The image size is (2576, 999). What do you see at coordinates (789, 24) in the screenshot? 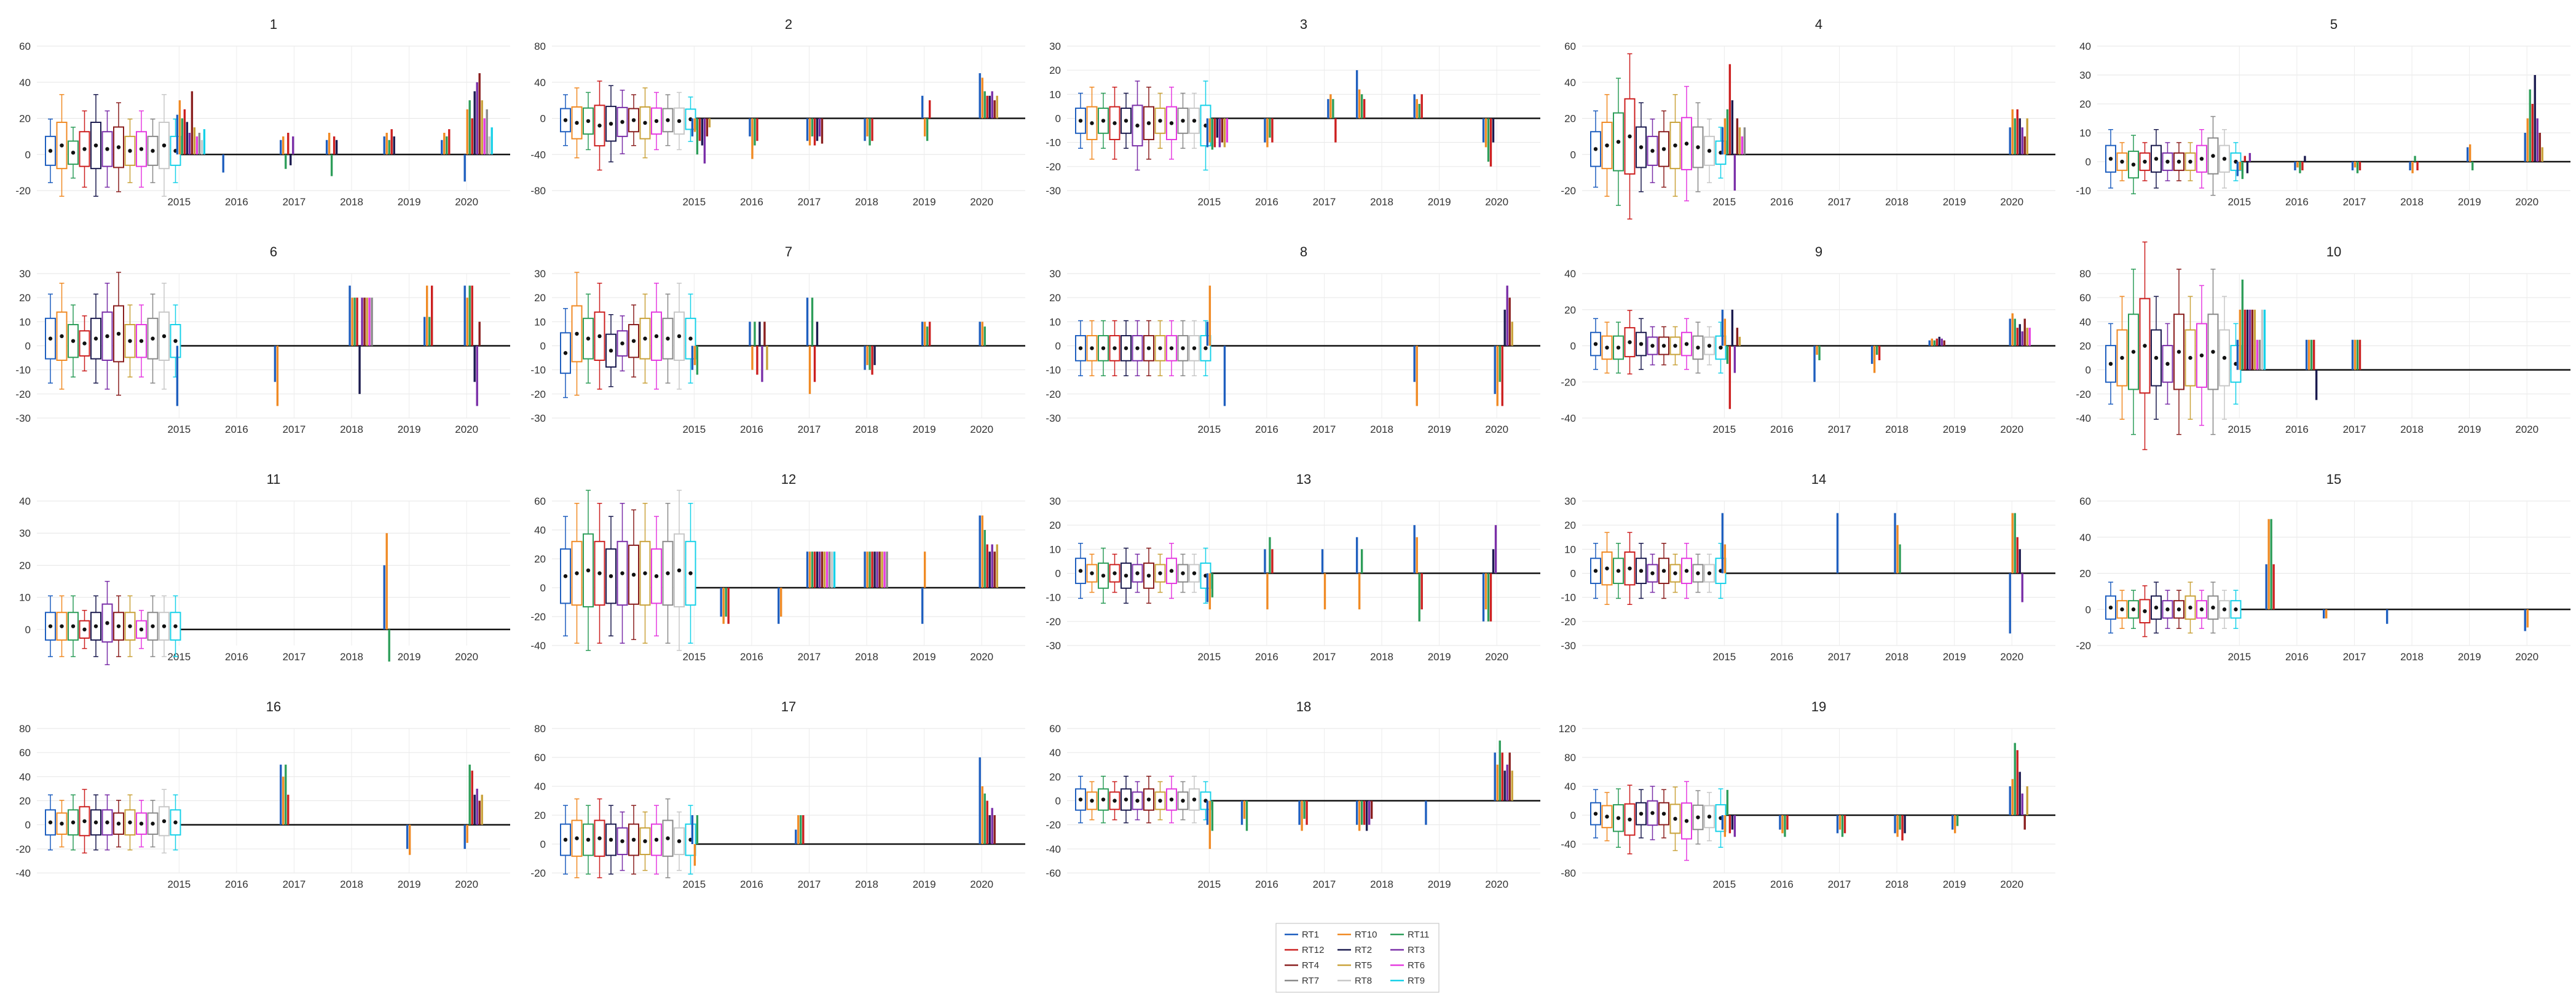
I see `panel-title: 2` at bounding box center [789, 24].